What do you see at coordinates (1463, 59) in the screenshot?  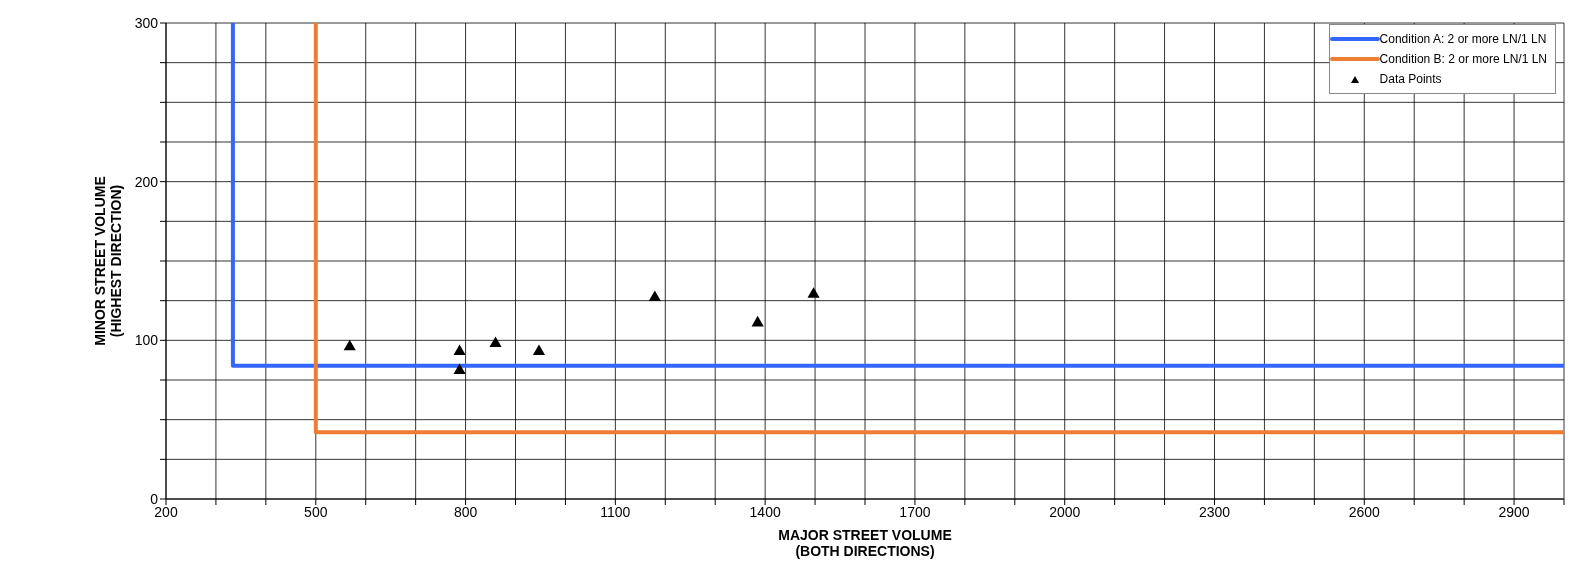 I see `legend-label: Condition B: 2 or more LN/1 LN` at bounding box center [1463, 59].